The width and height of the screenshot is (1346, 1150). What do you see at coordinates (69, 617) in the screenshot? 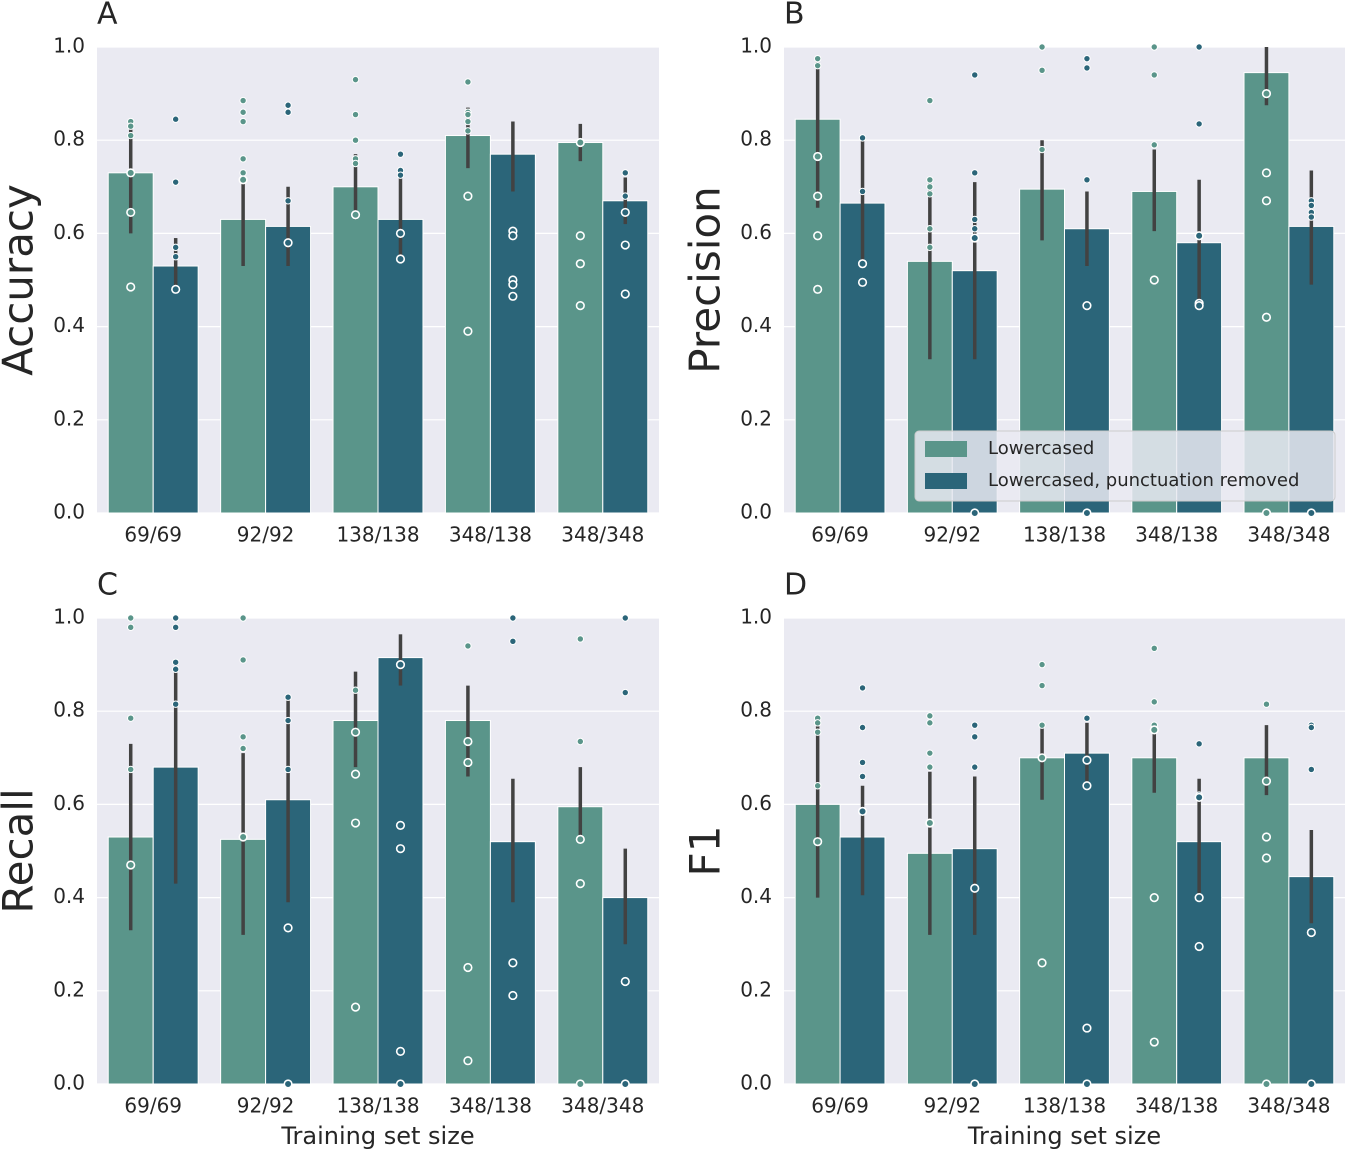
I see `y-tick-label: 1.0` at bounding box center [69, 617].